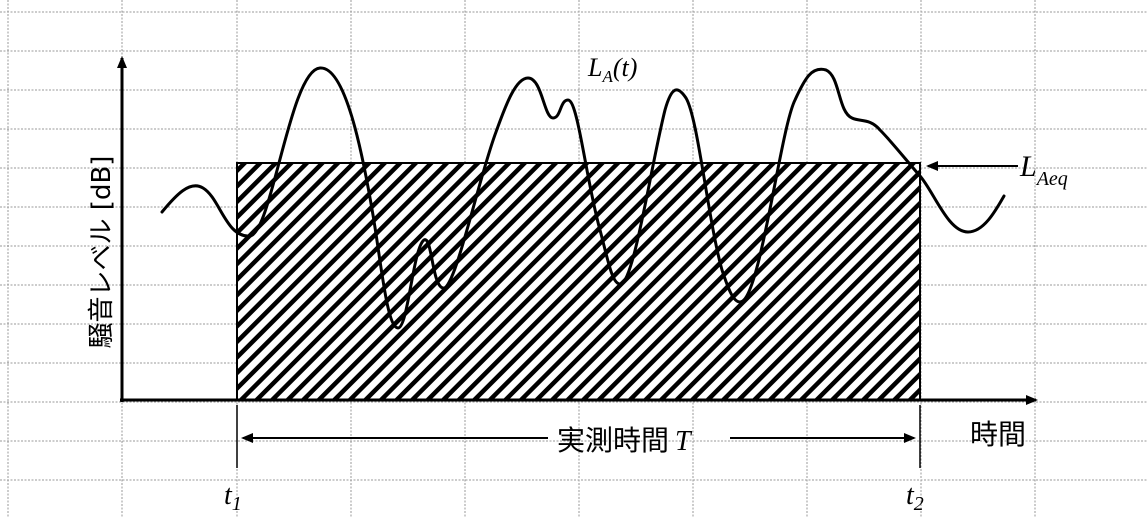  What do you see at coordinates (612, 69) in the screenshot?
I see `curve-label: LA(t)` at bounding box center [612, 69].